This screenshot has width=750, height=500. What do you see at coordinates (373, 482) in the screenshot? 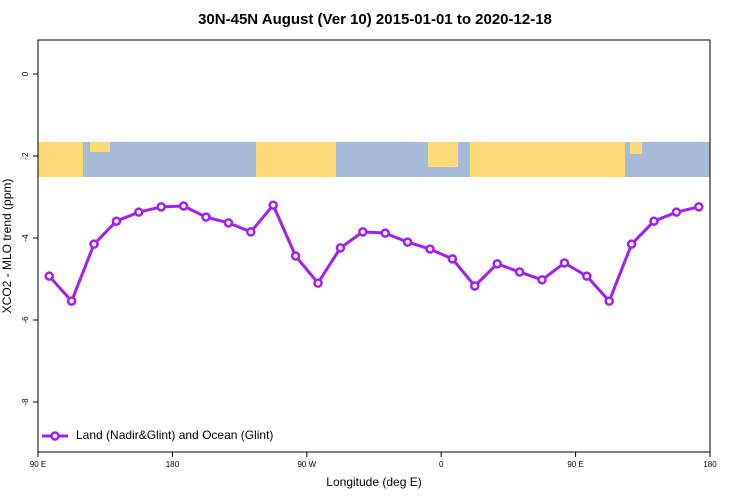
I see `x-axis-label: Longitude (deg E)` at bounding box center [373, 482].